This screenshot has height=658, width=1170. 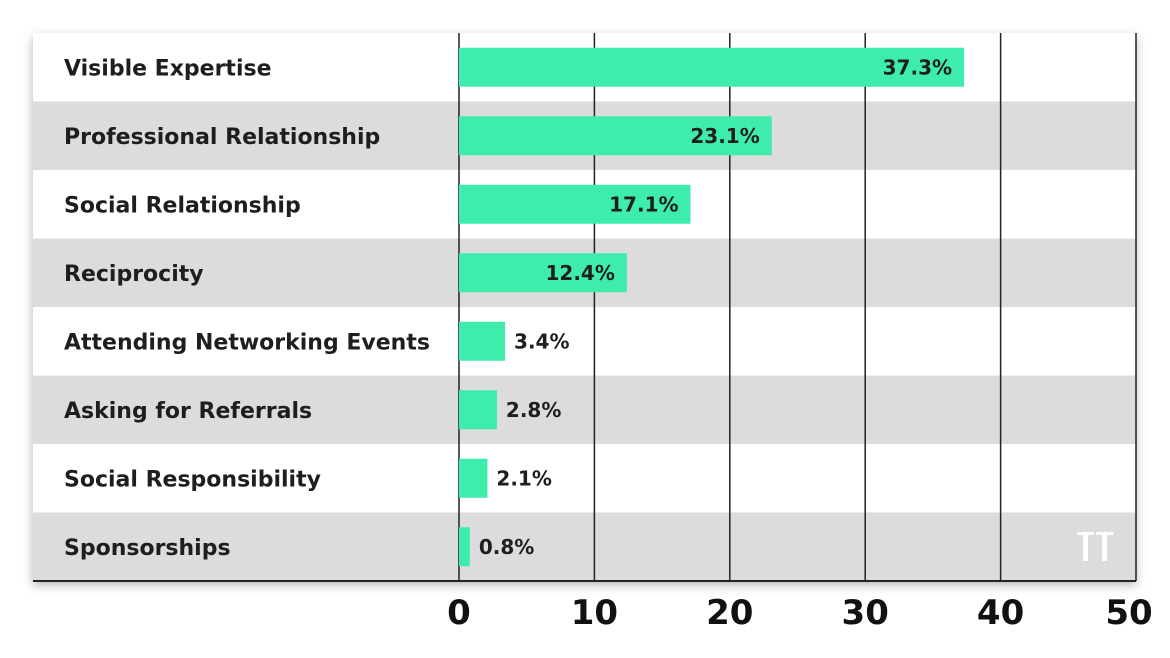 What do you see at coordinates (506, 547) in the screenshot?
I see `value-label: 0.8%` at bounding box center [506, 547].